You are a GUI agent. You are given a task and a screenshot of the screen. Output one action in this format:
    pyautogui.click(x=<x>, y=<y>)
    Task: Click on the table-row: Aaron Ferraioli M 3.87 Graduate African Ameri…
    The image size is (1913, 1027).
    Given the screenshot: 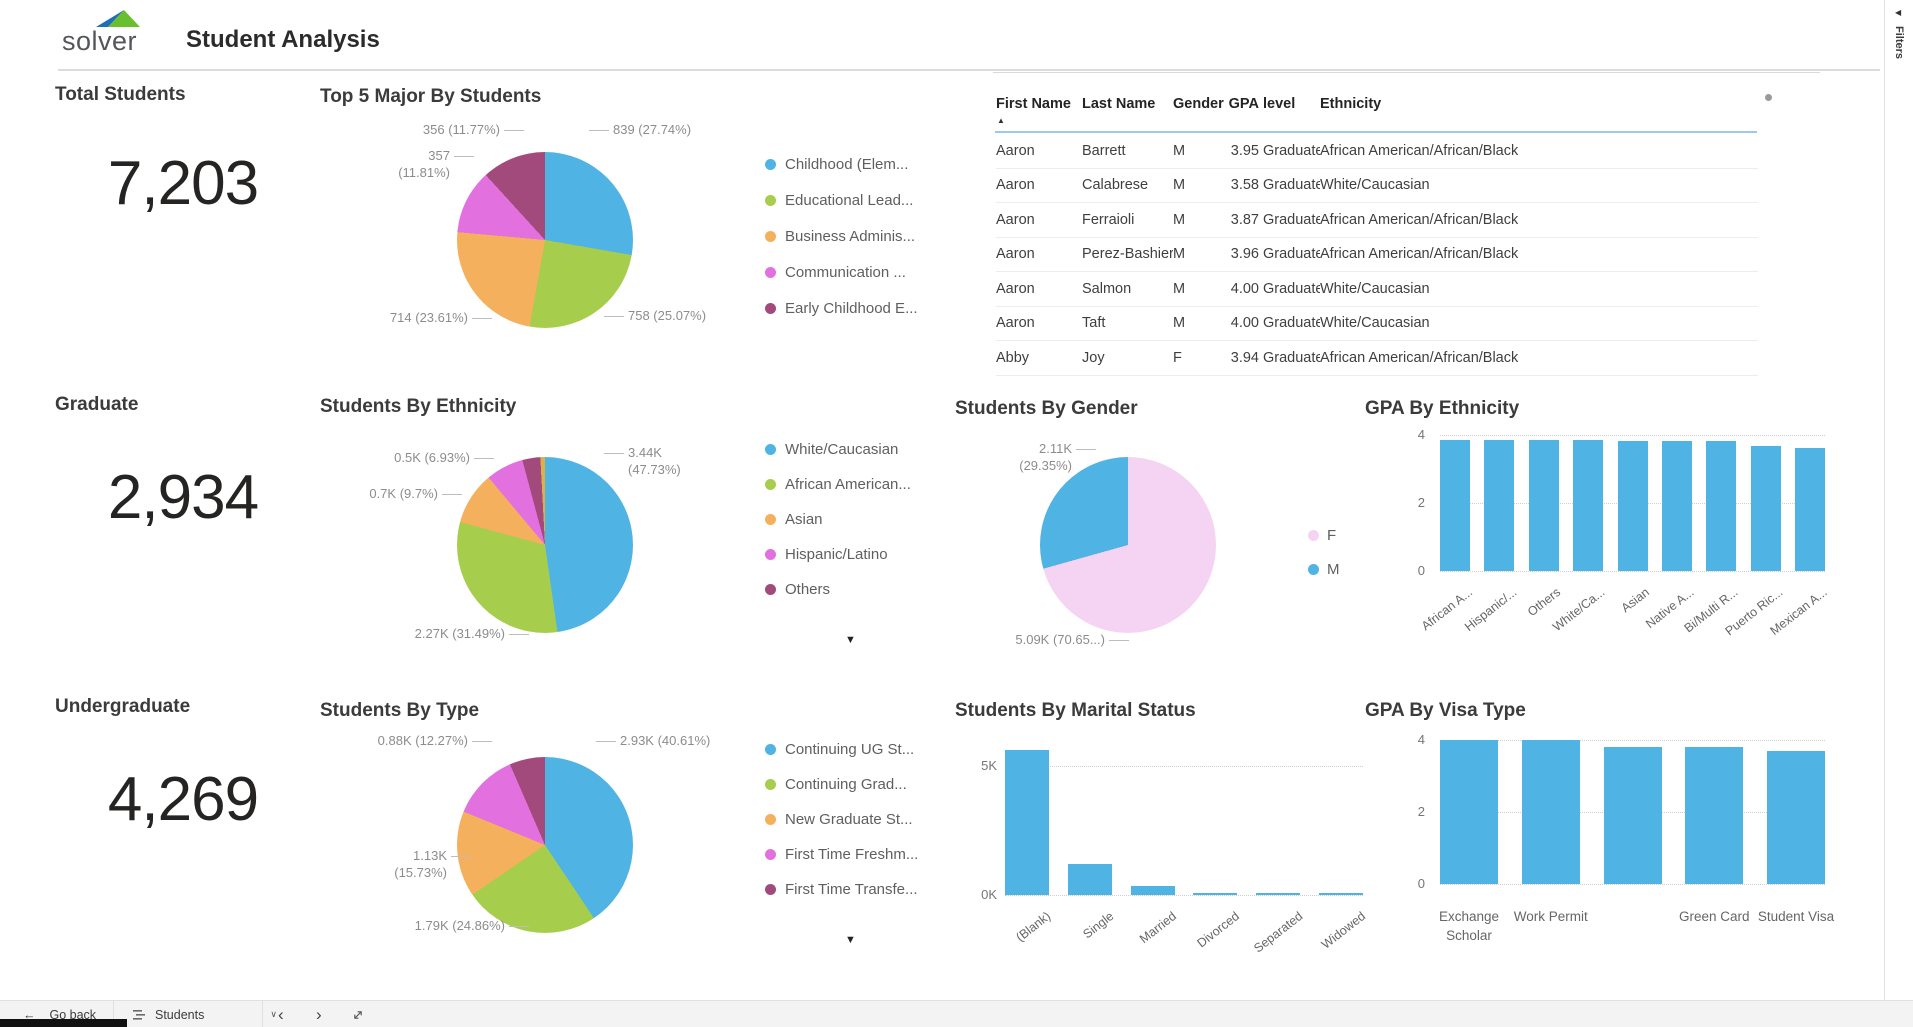 What is the action you would take?
    pyautogui.click(x=1377, y=220)
    